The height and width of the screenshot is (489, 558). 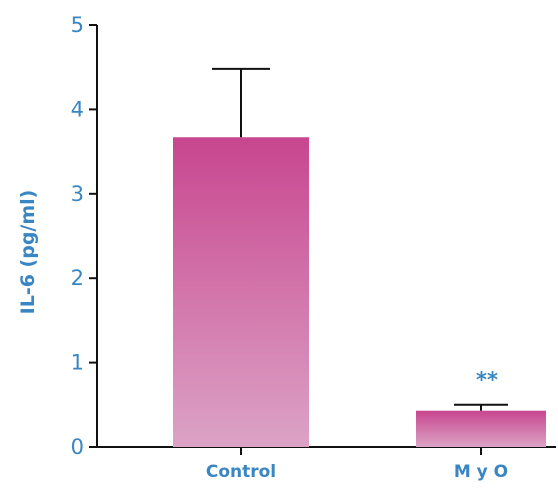 I want to click on y-tick-label: 3, so click(x=77, y=194).